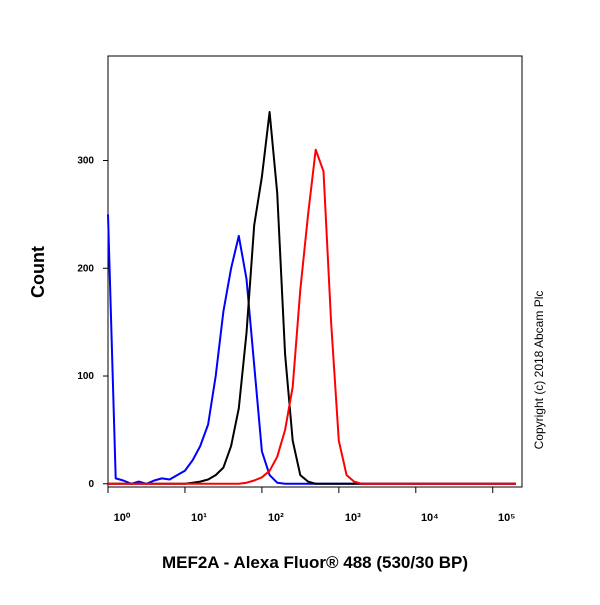  What do you see at coordinates (539, 370) in the screenshot?
I see `copyright: Copyright (c) 2018 Abcam Plc` at bounding box center [539, 370].